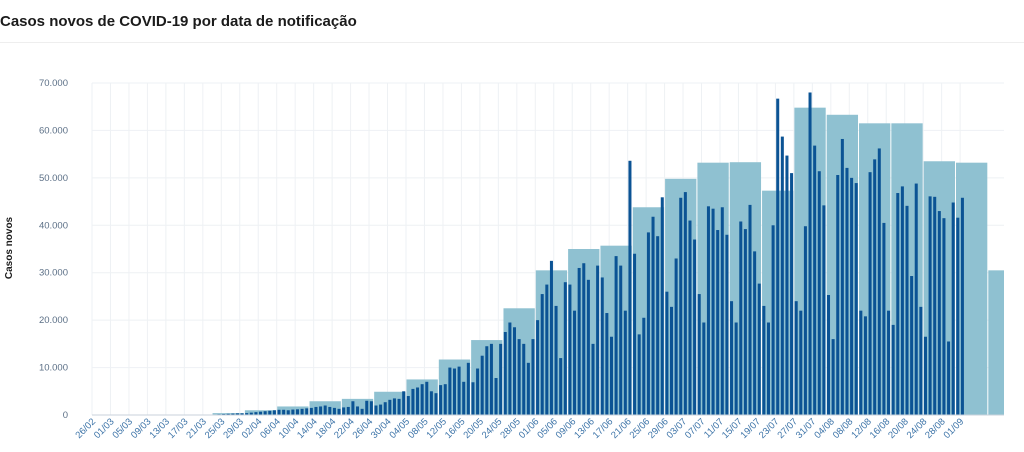 Image resolution: width=1024 pixels, height=452 pixels. Describe the element at coordinates (455, 428) in the screenshot. I see `x-tick-label: 16/05` at that location.